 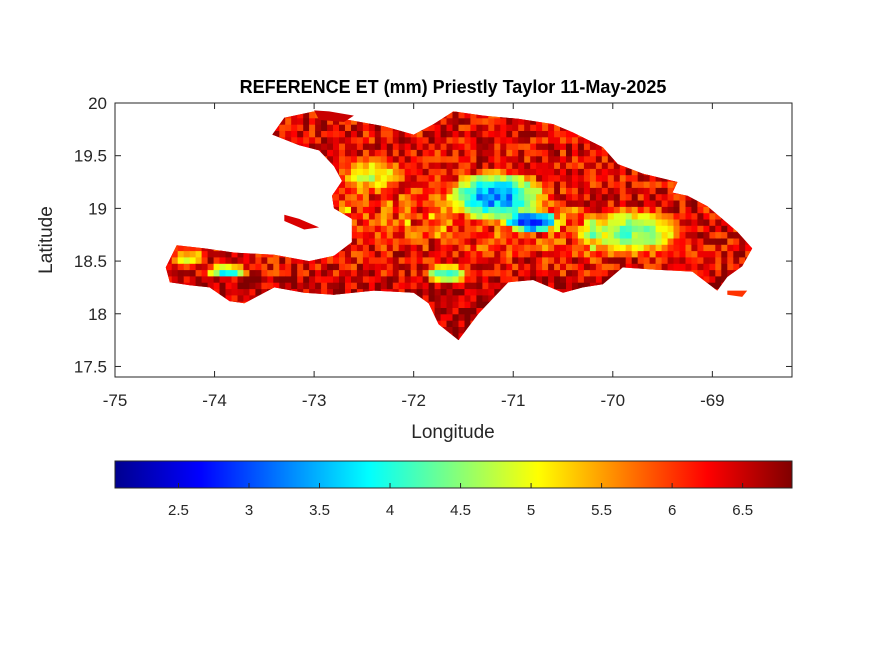 I want to click on colorbar: 2.5 3 3.5 4 4.5 5 5.5 6 6.5, so click(x=453, y=489).